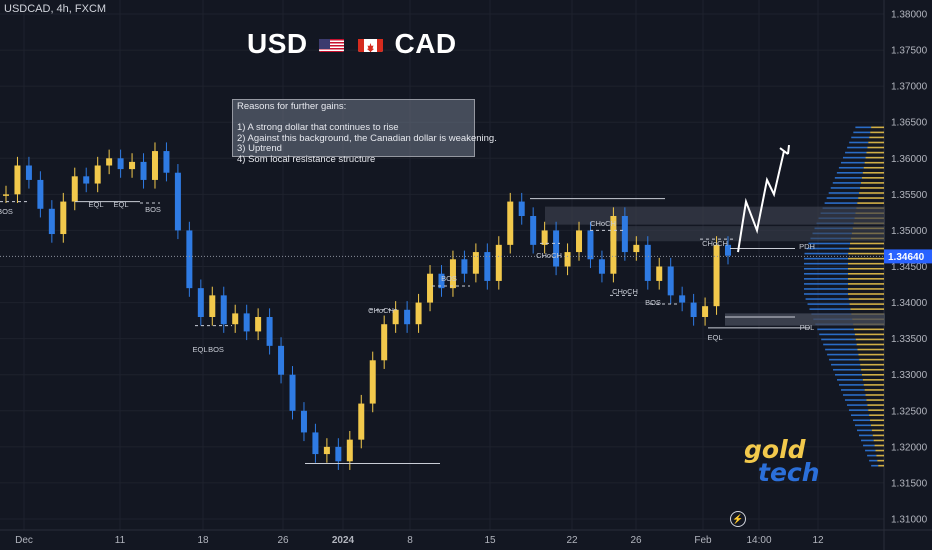  I want to click on y-tick-label: 1.31000, so click(909, 520).